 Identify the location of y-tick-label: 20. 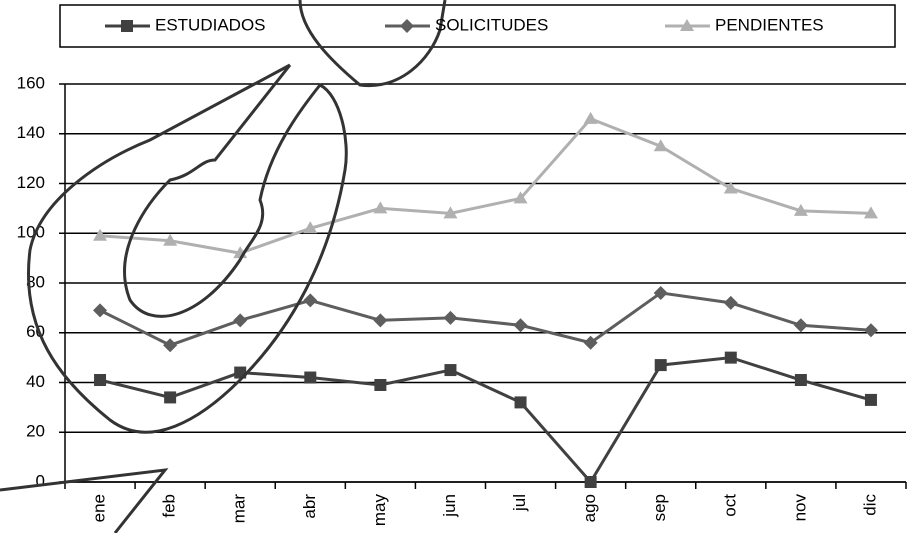
(35, 431).